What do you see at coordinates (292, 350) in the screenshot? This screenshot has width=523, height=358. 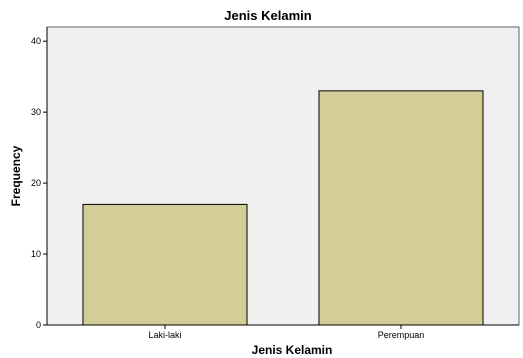 I see `x-axis-label: Jenis Kelamin` at bounding box center [292, 350].